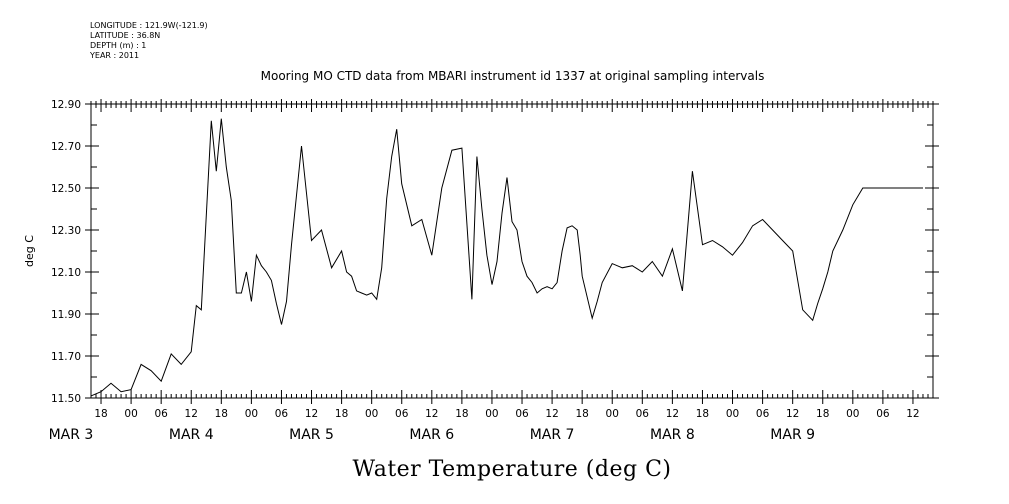 This screenshot has height=504, width=1009. I want to click on x-day-label: MAR 7, so click(552, 435).